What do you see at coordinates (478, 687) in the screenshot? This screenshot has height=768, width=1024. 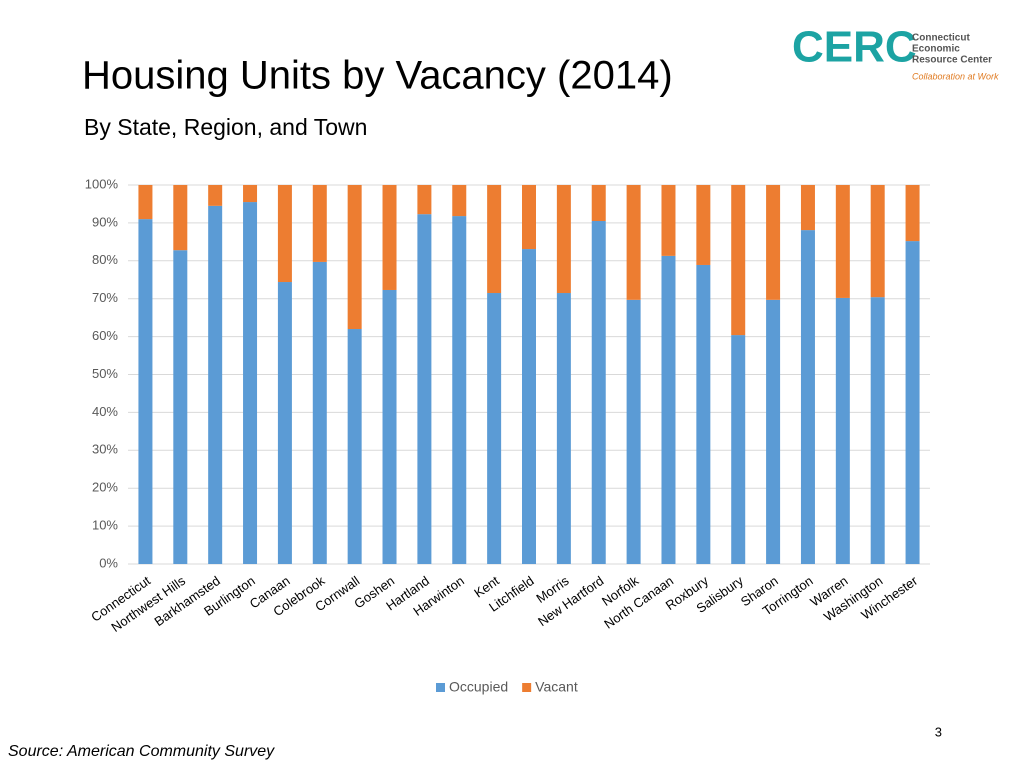 I see `legend-label: Occupied` at bounding box center [478, 687].